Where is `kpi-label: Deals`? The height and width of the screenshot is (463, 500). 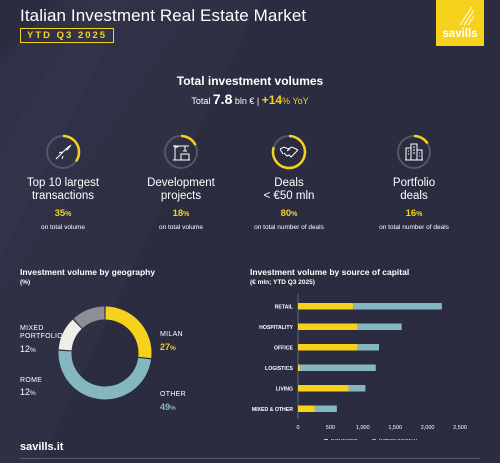 kpi-label: Deals is located at coordinates (289, 183).